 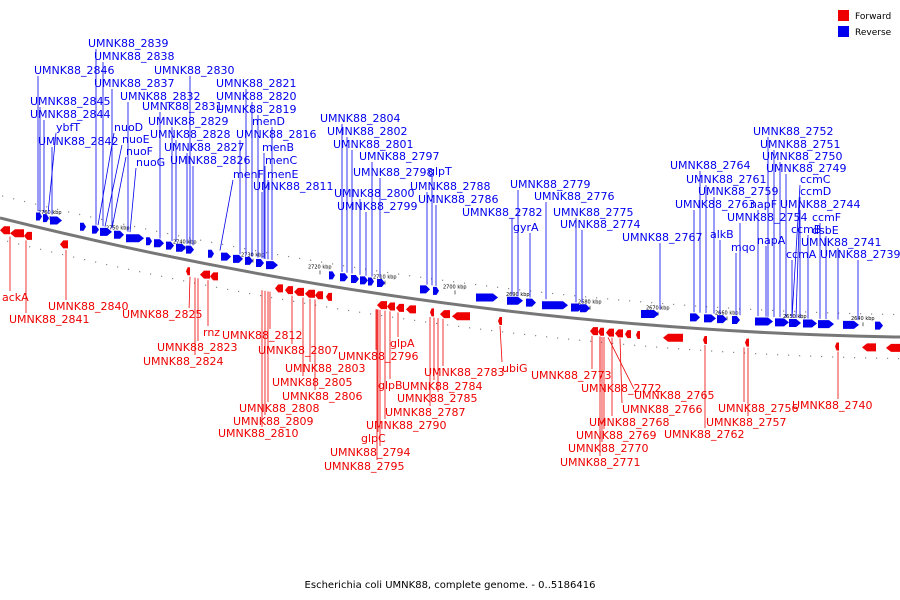 What do you see at coordinates (571, 375) in the screenshot?
I see `forward-gene-label: UMNK88_2773` at bounding box center [571, 375].